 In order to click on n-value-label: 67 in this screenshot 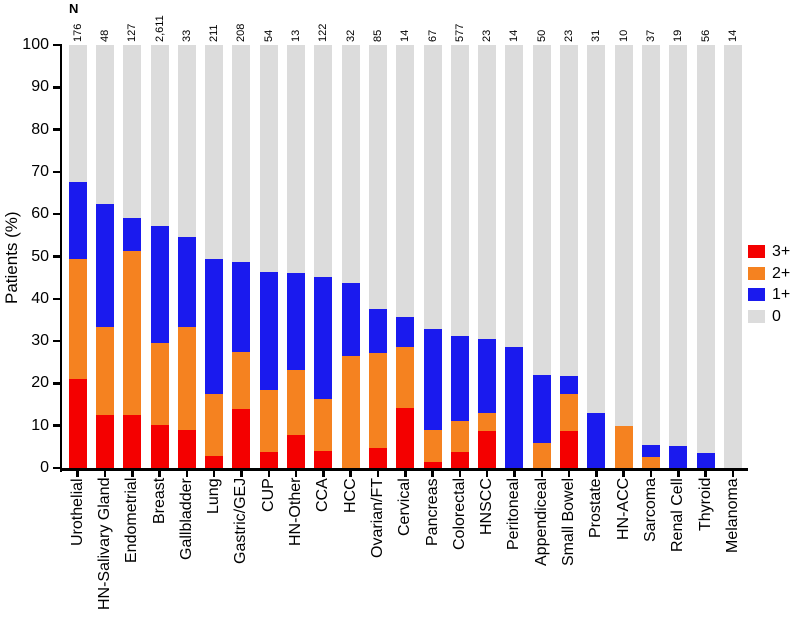, I will do `click(432, 35)`.